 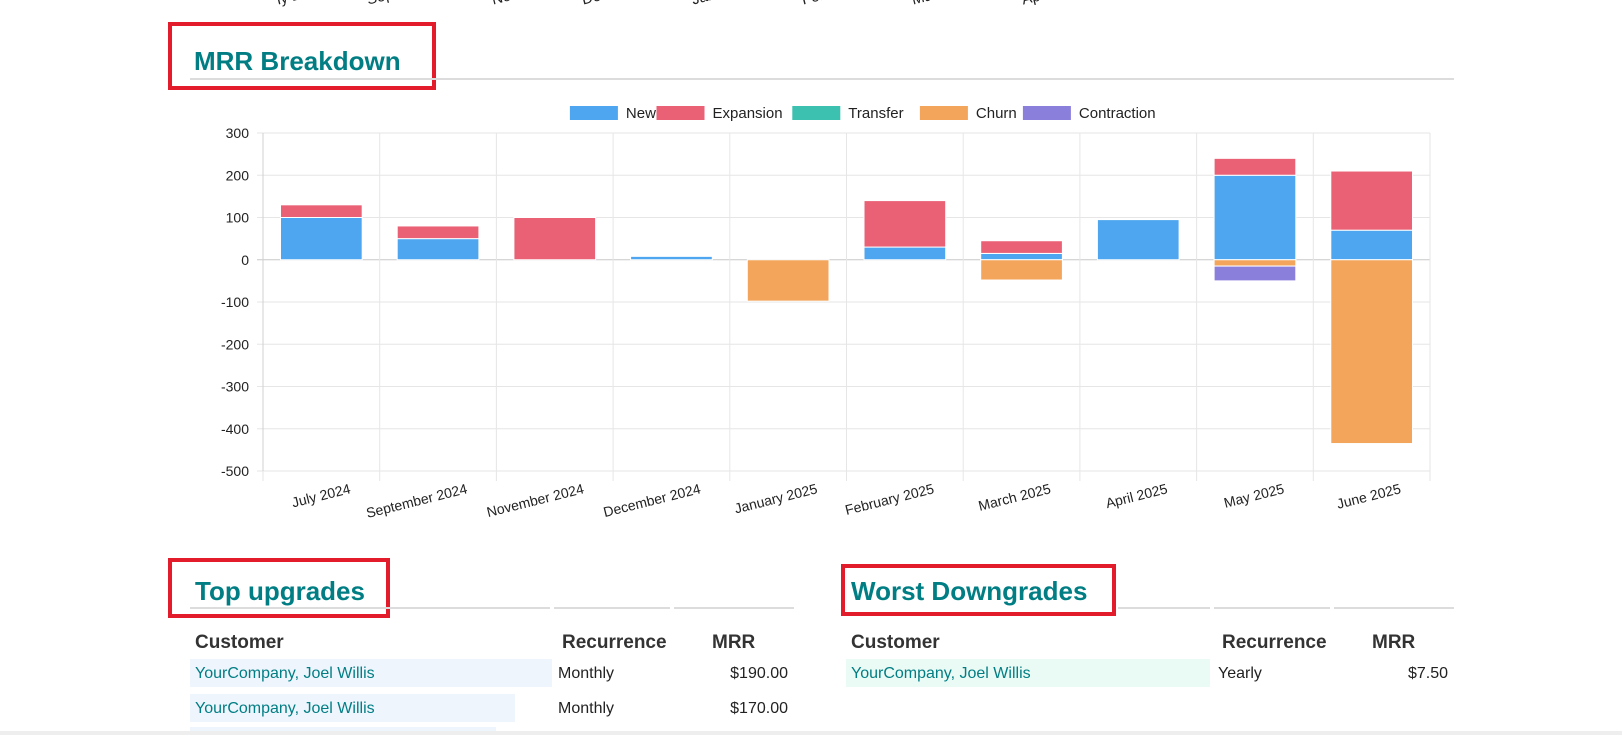 I want to click on x-tick-label: November 2024, so click(x=535, y=500).